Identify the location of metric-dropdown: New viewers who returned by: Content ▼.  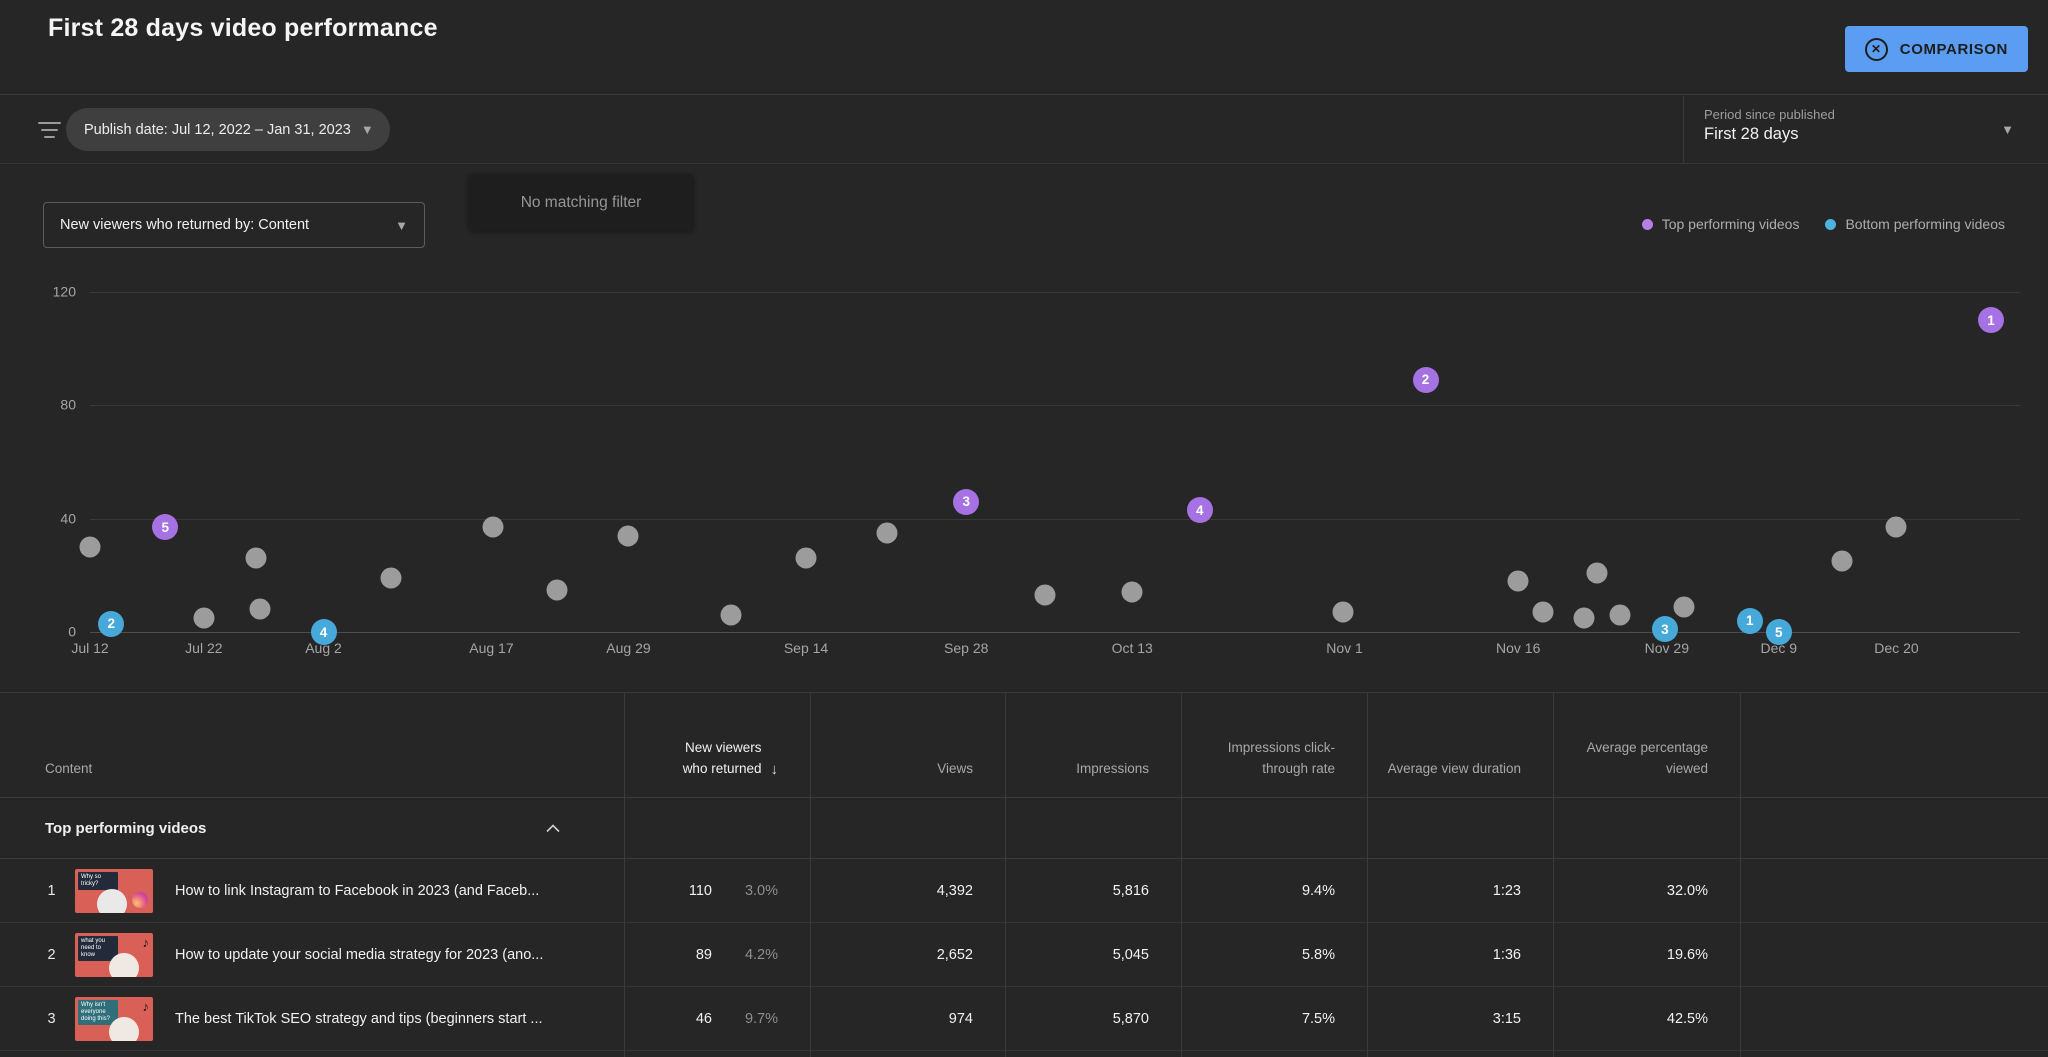
(234, 225).